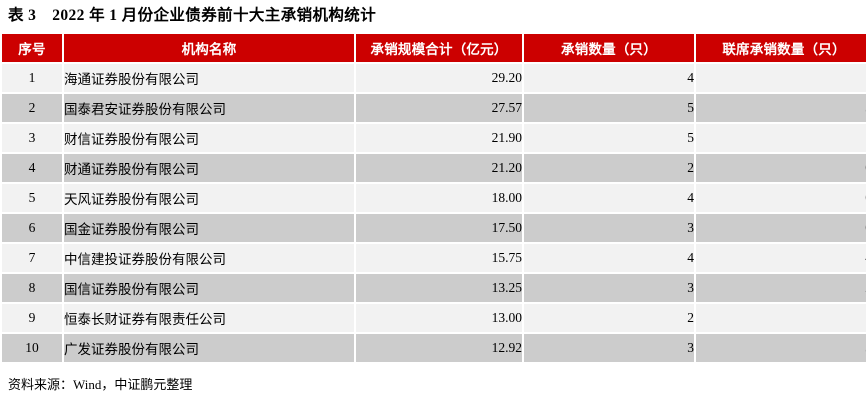  I want to click on cell-scale: 21.20, so click(439, 168).